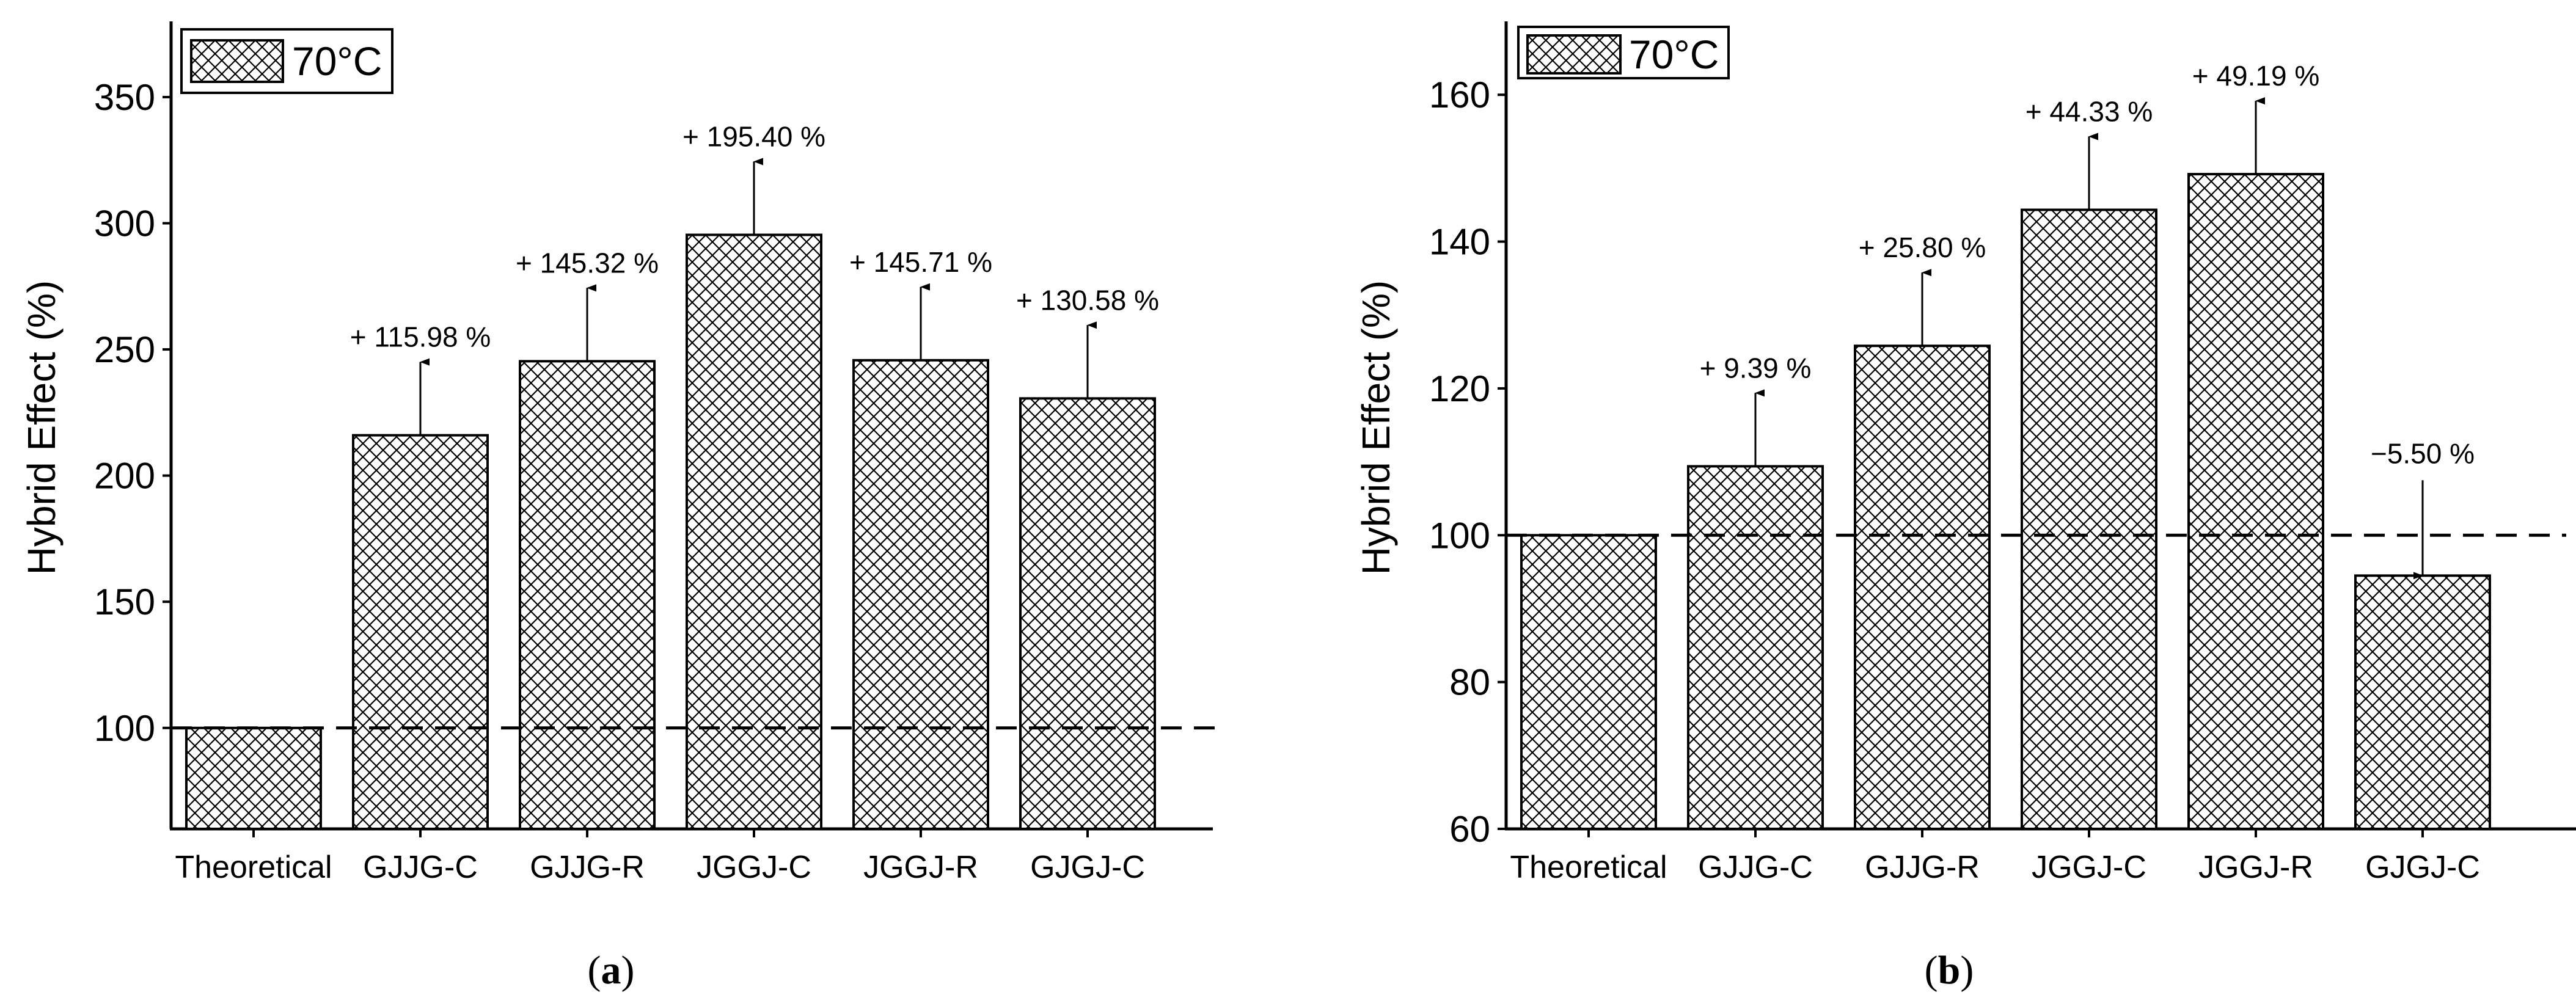  I want to click on y-axis-title-a: Hybrid Effect (%), so click(42, 427).